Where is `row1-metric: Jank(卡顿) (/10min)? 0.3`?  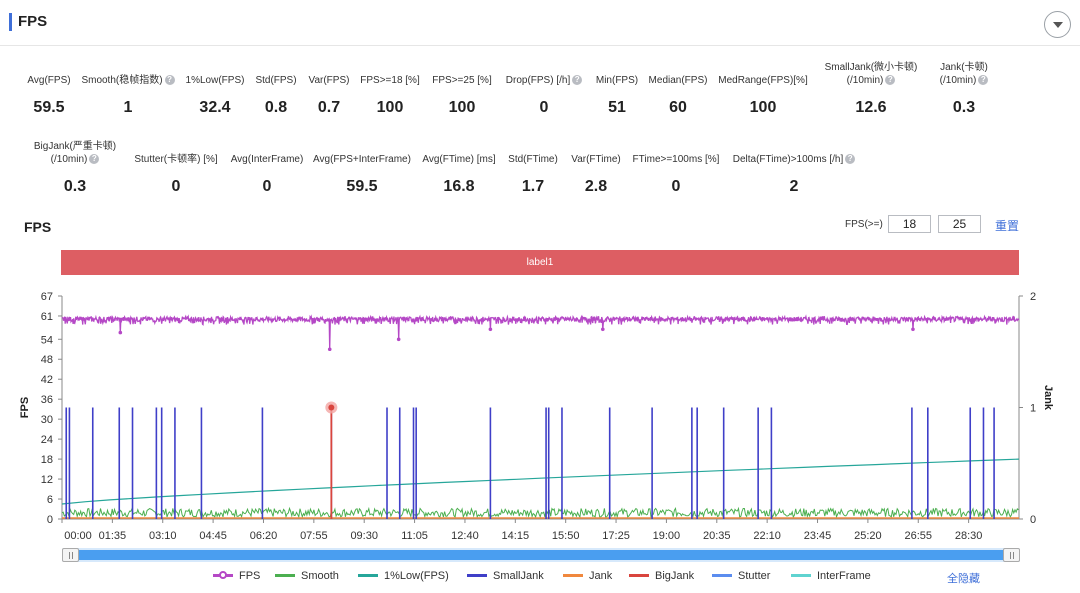 row1-metric: Jank(卡顿) (/10min)? 0.3 is located at coordinates (964, 91).